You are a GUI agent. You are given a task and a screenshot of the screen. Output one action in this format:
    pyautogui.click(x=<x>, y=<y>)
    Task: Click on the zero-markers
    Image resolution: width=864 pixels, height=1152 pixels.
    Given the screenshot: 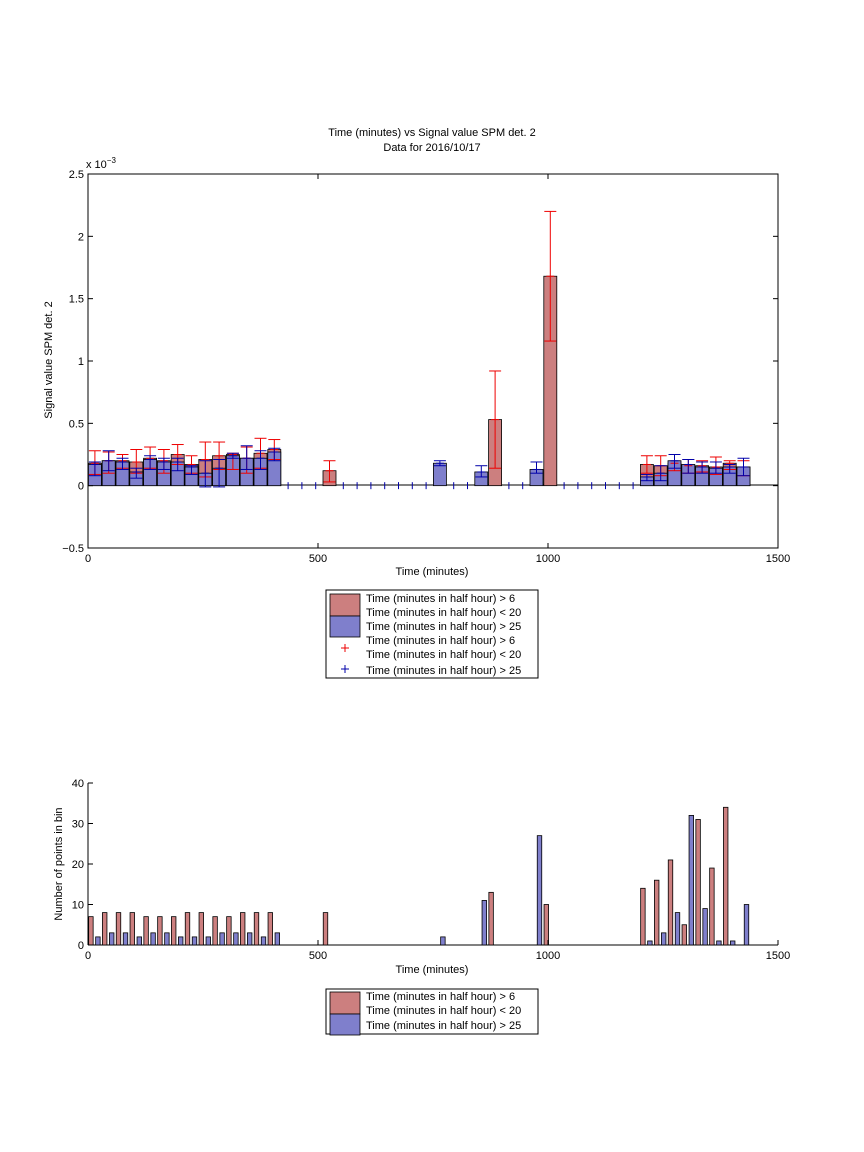 What is the action you would take?
    pyautogui.click(x=460, y=486)
    